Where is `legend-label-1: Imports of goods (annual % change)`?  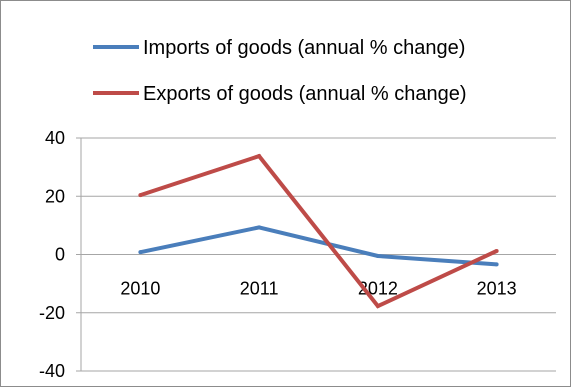
legend-label-1: Imports of goods (annual % change) is located at coordinates (304, 48).